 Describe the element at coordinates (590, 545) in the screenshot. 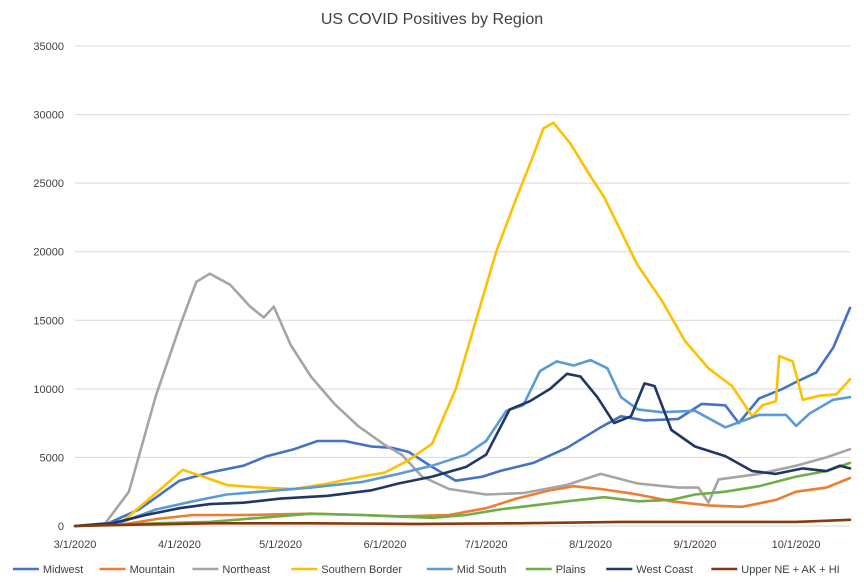

I see `x-tick-label: 8/1/2020` at that location.